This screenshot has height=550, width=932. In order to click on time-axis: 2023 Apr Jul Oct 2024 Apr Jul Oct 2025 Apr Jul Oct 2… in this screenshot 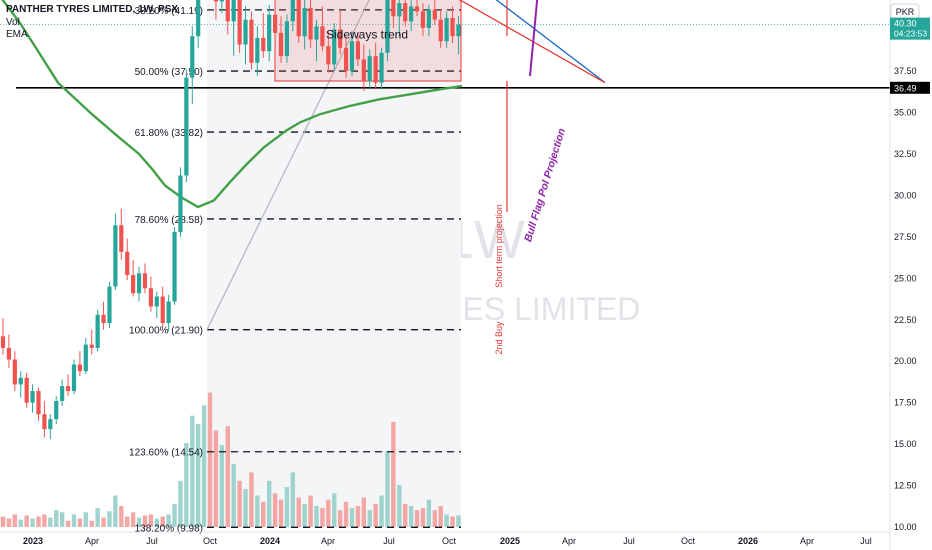, I will do `click(445, 538)`.